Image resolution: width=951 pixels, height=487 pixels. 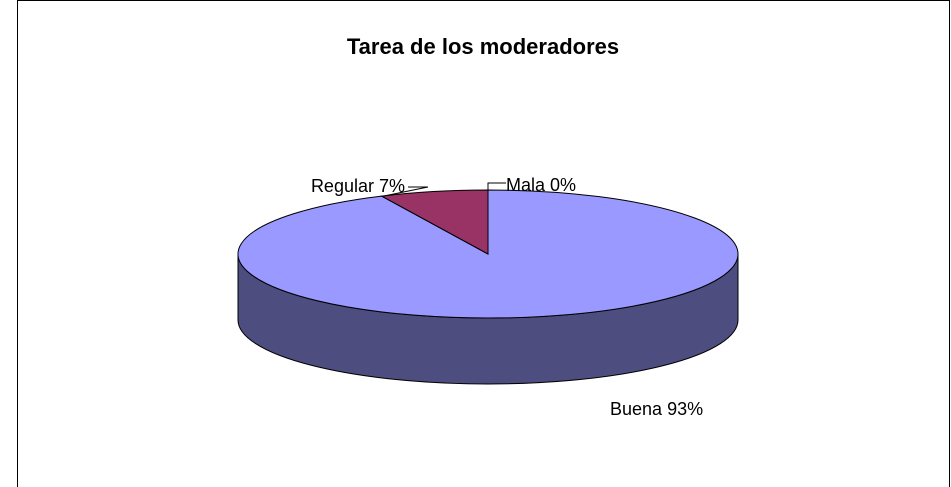 I want to click on data-label: Buena 93%, so click(x=656, y=409).